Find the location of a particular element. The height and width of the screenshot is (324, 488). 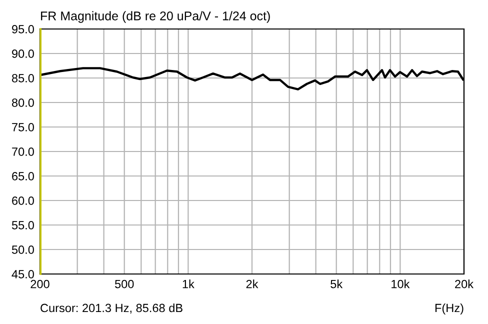

y-tick-label: 45.0 is located at coordinates (23, 274).